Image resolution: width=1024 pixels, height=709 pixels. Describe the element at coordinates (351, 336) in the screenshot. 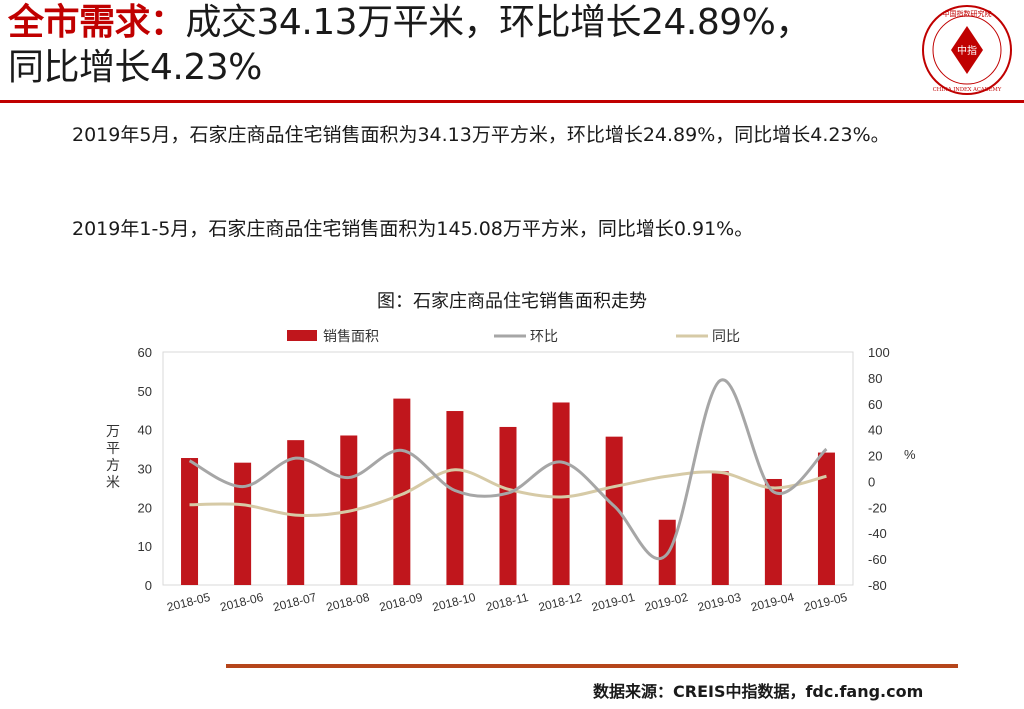

I see `legend-label: 销售面积` at that location.